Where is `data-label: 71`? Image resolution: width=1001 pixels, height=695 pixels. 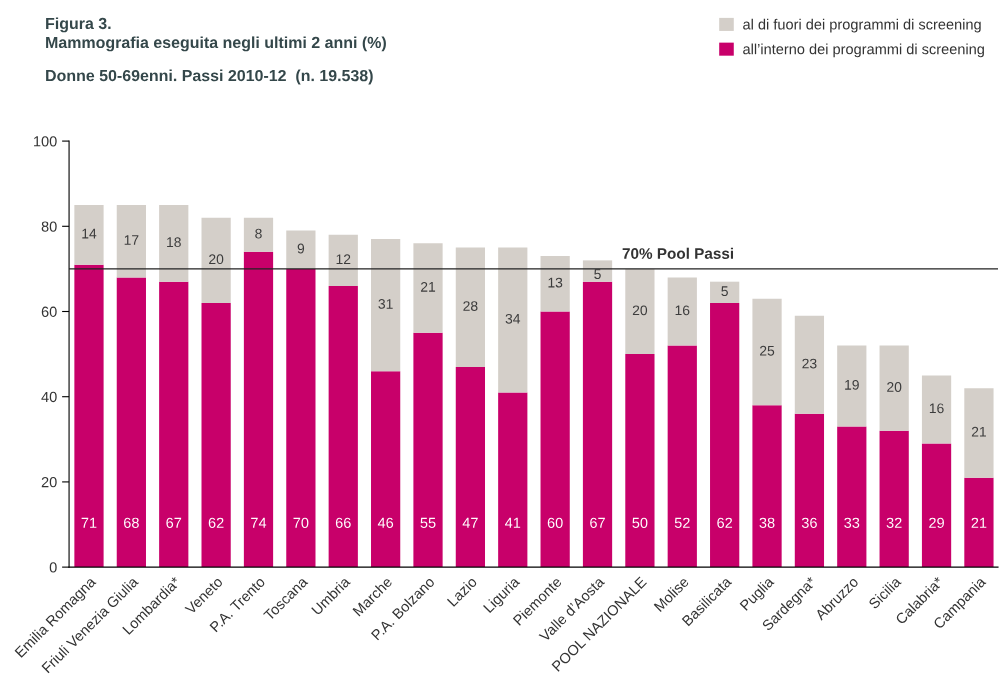
data-label: 71 is located at coordinates (89, 522).